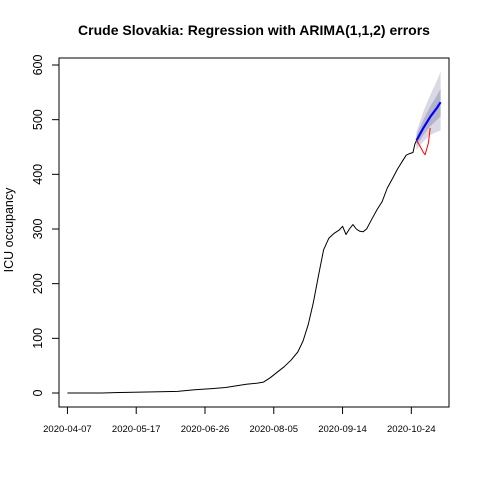 Image resolution: width=480 pixels, height=480 pixels. Describe the element at coordinates (38, 119) in the screenshot. I see `y-tick-label: 500` at that location.